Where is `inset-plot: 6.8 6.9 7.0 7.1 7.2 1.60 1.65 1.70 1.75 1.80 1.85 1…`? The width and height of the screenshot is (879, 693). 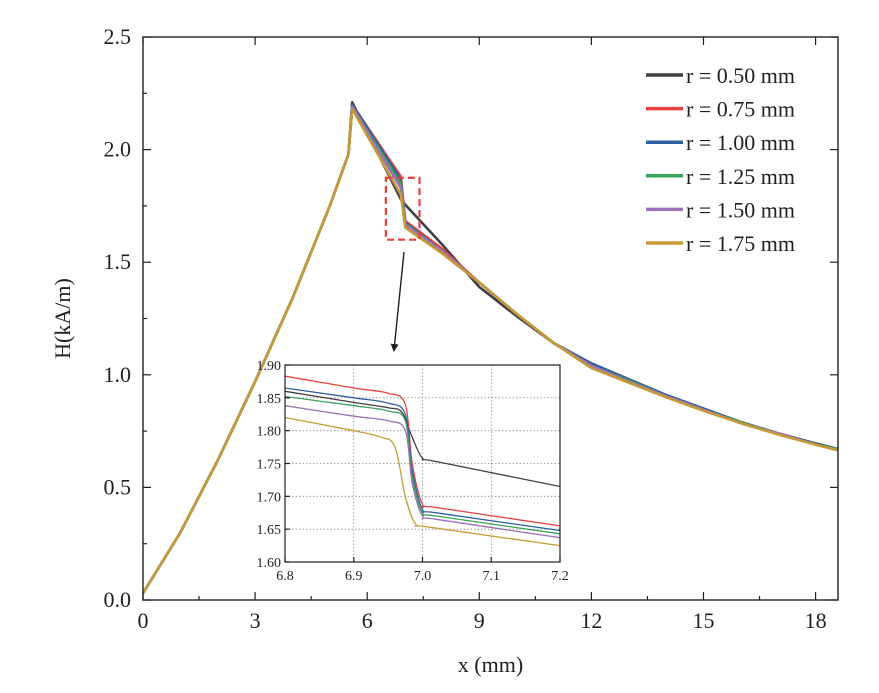
inset-plot: 6.8 6.9 7.0 7.1 7.2 1.60 1.65 1.70 1.75 1.80 1.85 1… is located at coordinates (413, 471).